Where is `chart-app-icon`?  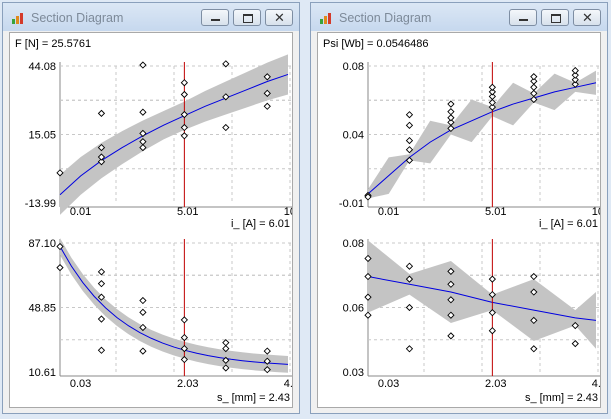
chart-app-icon is located at coordinates (325, 18).